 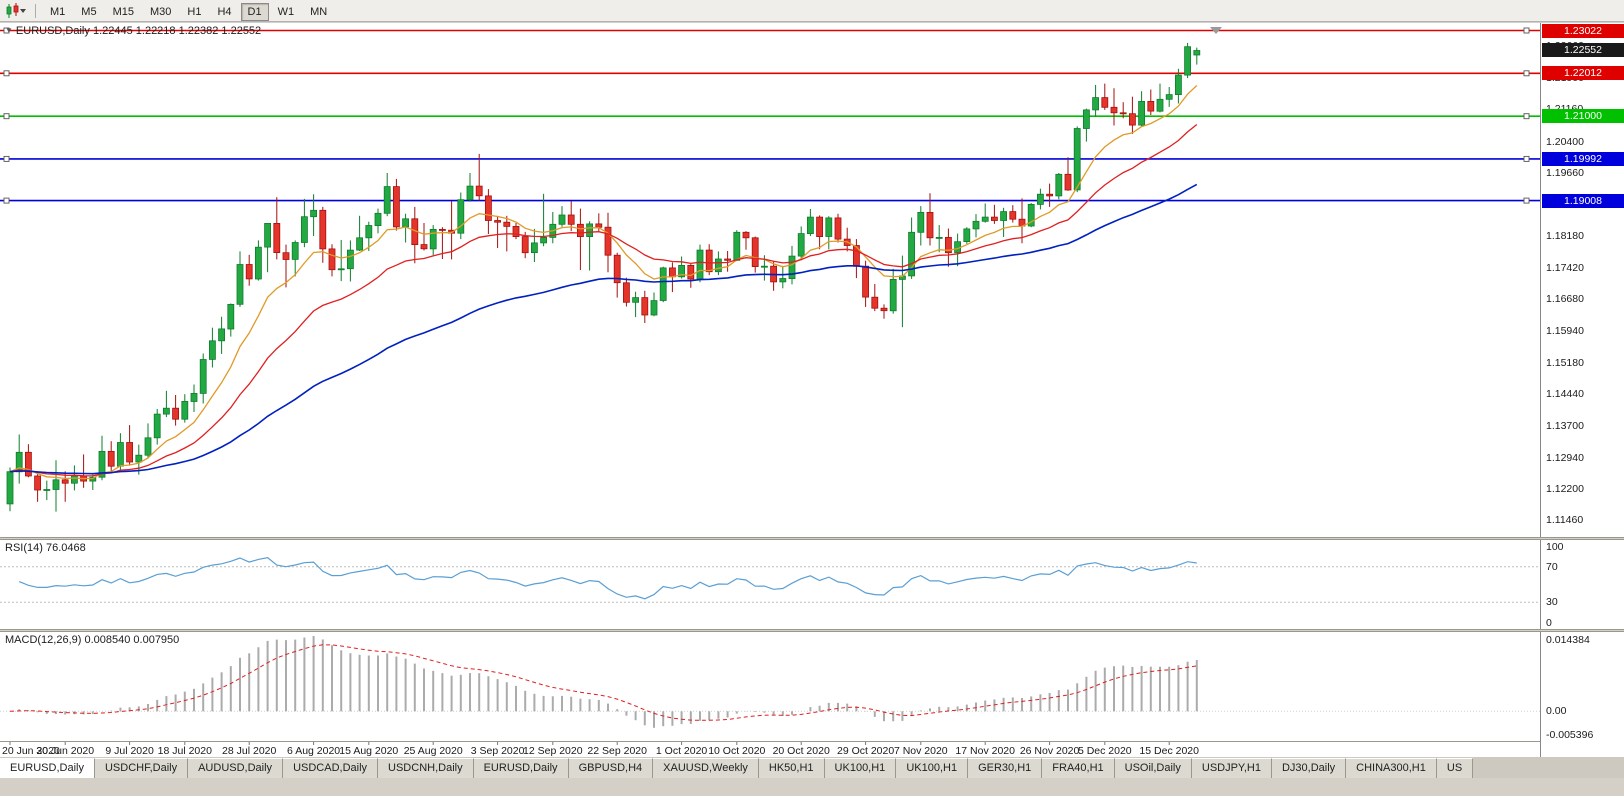 What do you see at coordinates (1565, 236) in the screenshot?
I see `price-axis-label: 1.18180` at bounding box center [1565, 236].